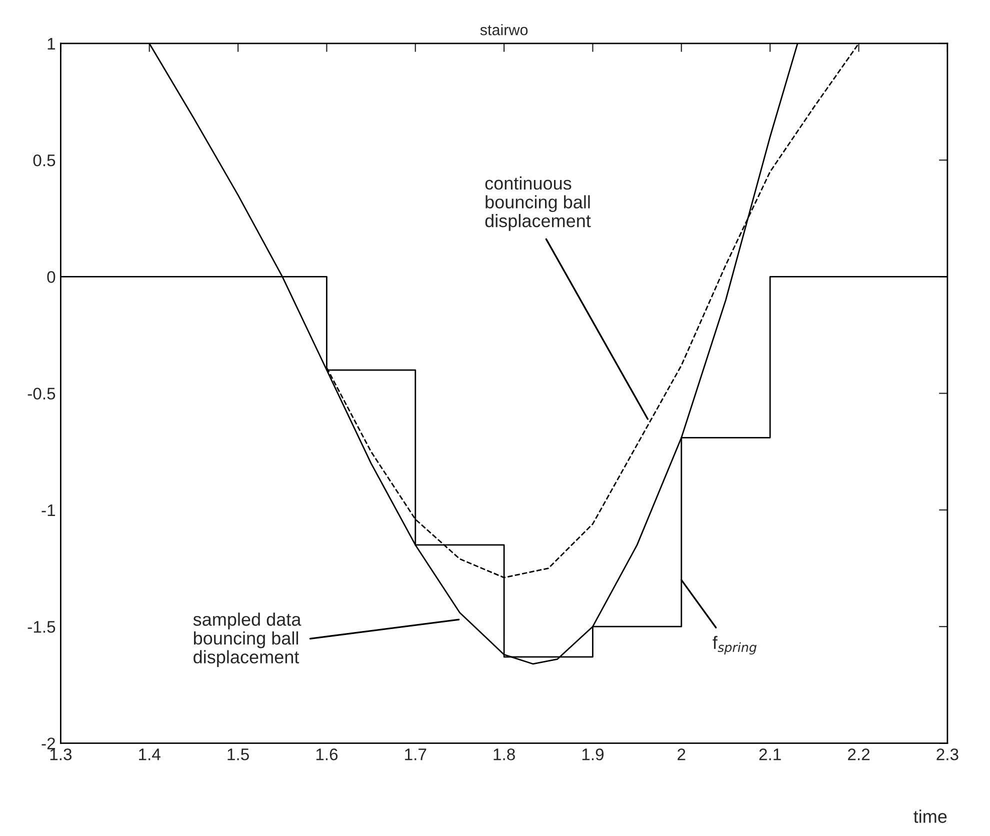  What do you see at coordinates (504, 754) in the screenshot?
I see `x-tick-label: 1.8` at bounding box center [504, 754].